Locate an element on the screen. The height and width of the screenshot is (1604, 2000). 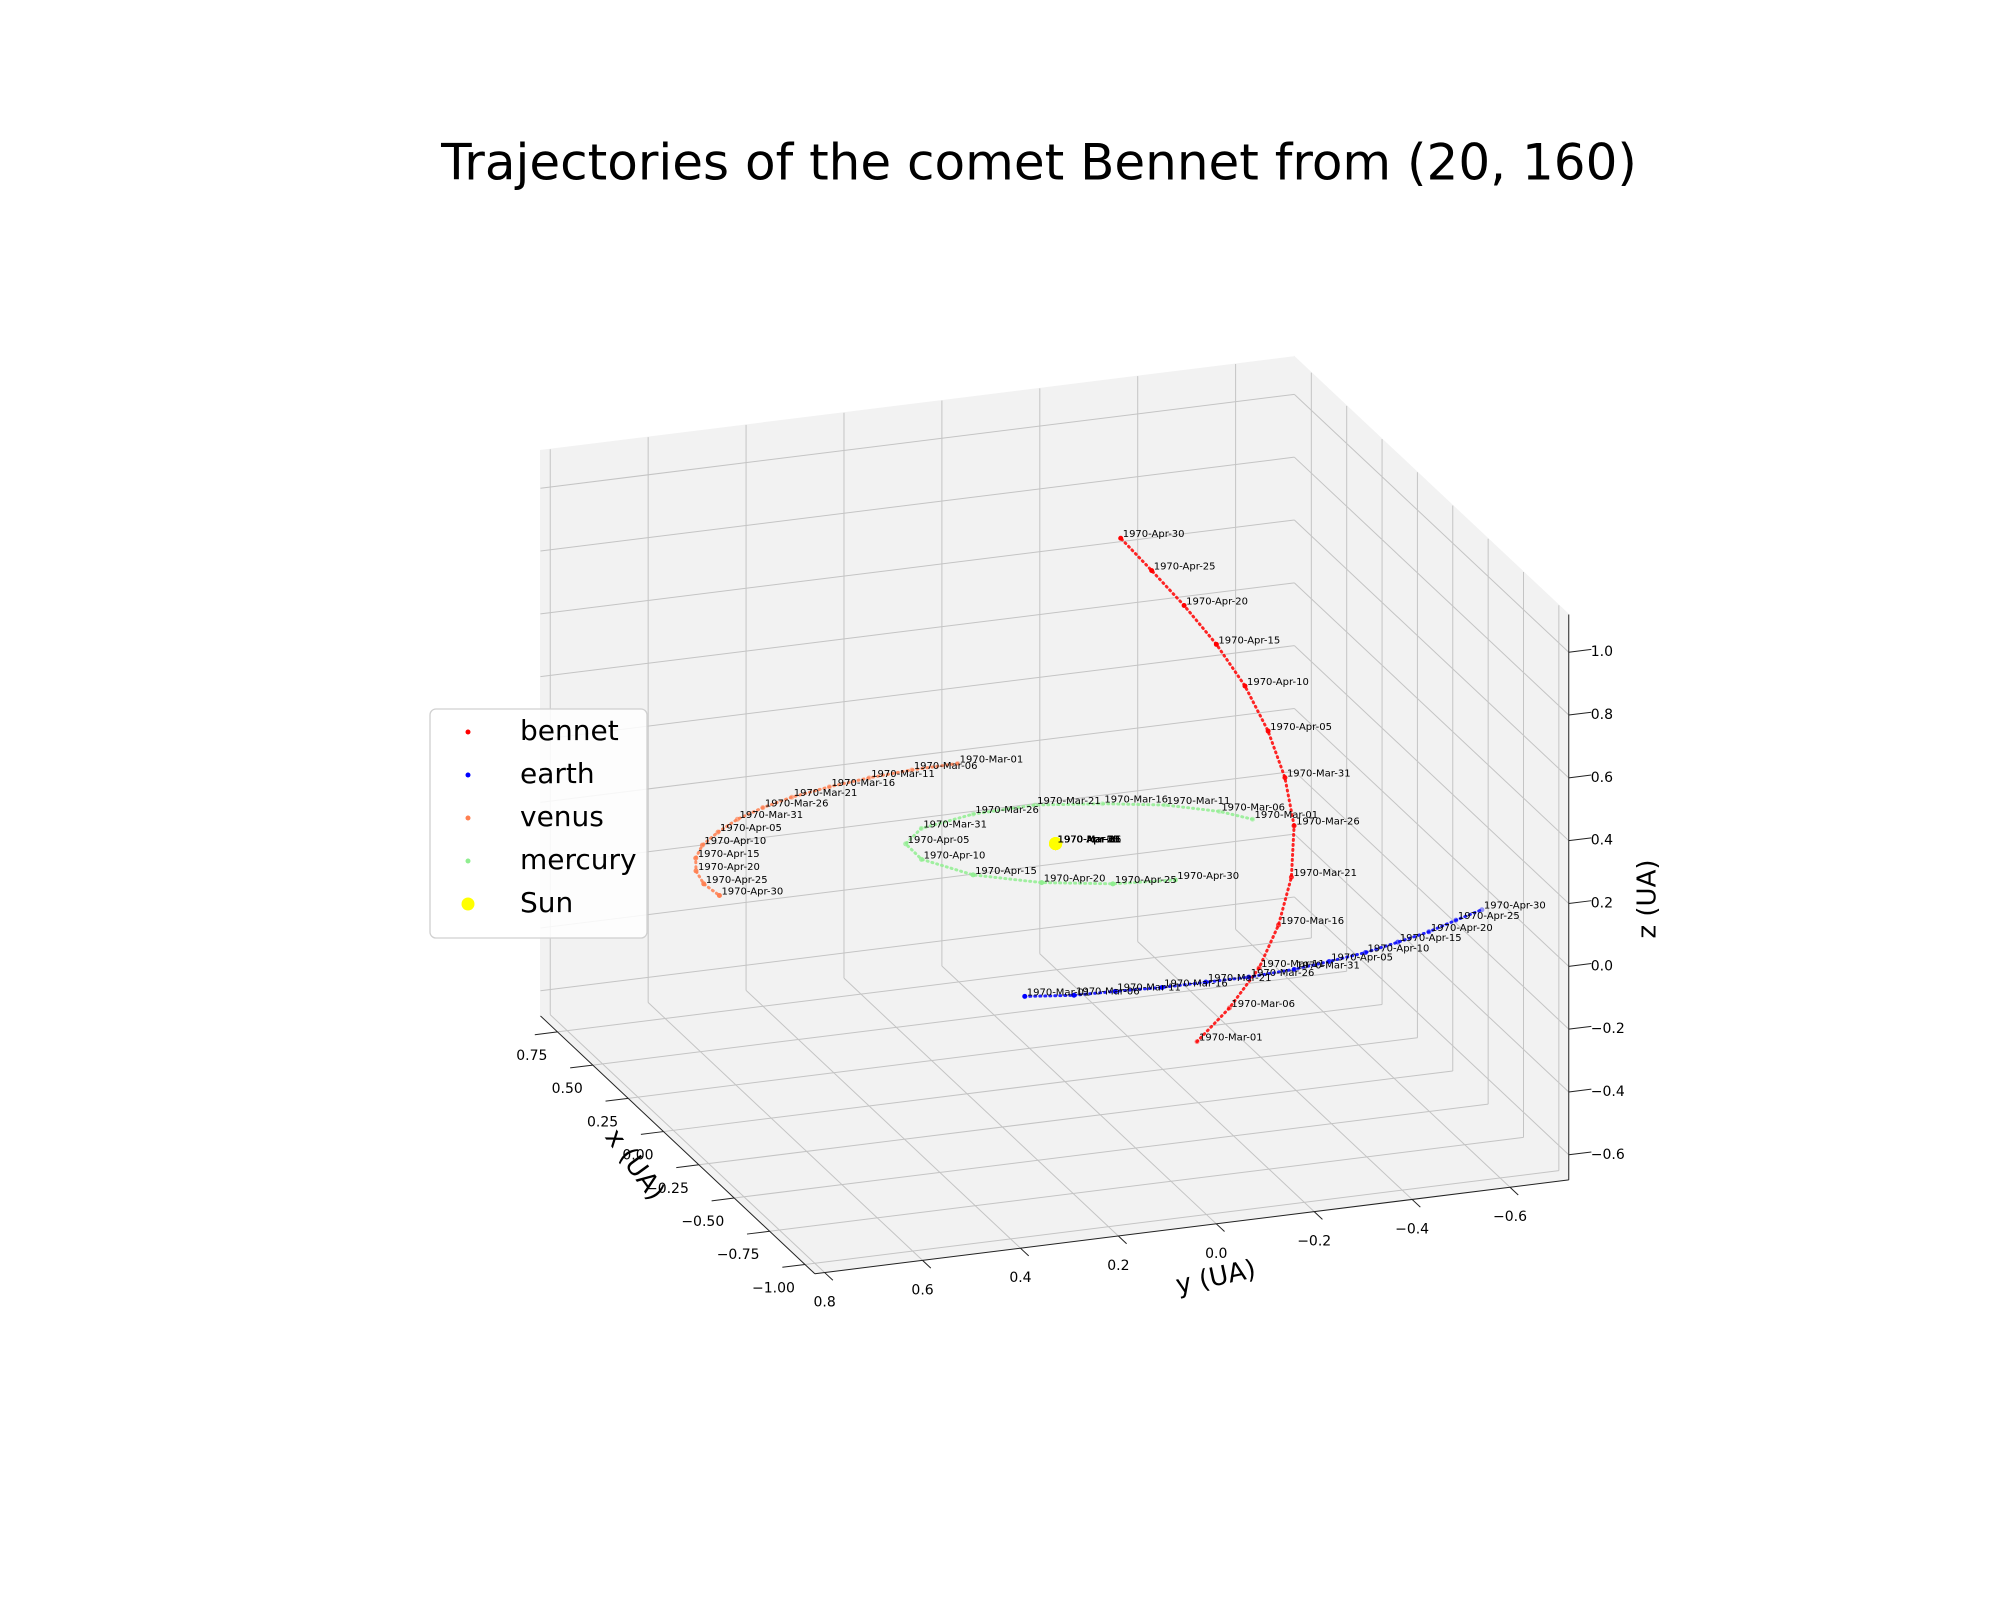
date-label: 1970-Apr-05 is located at coordinates (751, 828).